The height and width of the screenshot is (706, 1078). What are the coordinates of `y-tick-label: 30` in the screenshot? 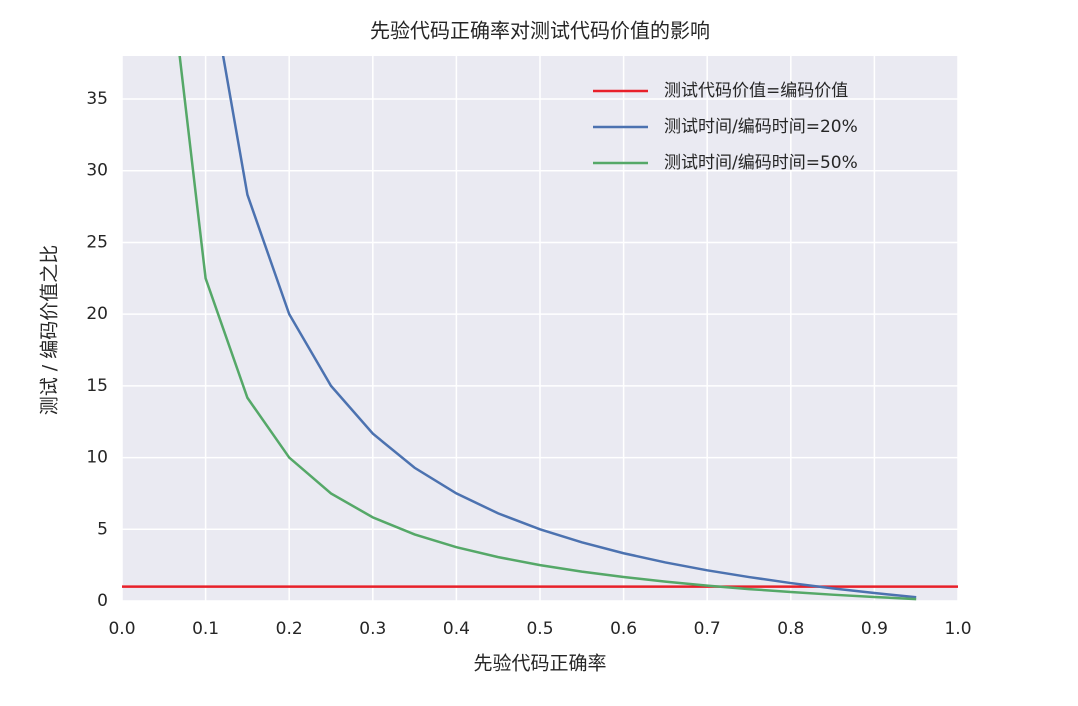 It's located at (97, 171).